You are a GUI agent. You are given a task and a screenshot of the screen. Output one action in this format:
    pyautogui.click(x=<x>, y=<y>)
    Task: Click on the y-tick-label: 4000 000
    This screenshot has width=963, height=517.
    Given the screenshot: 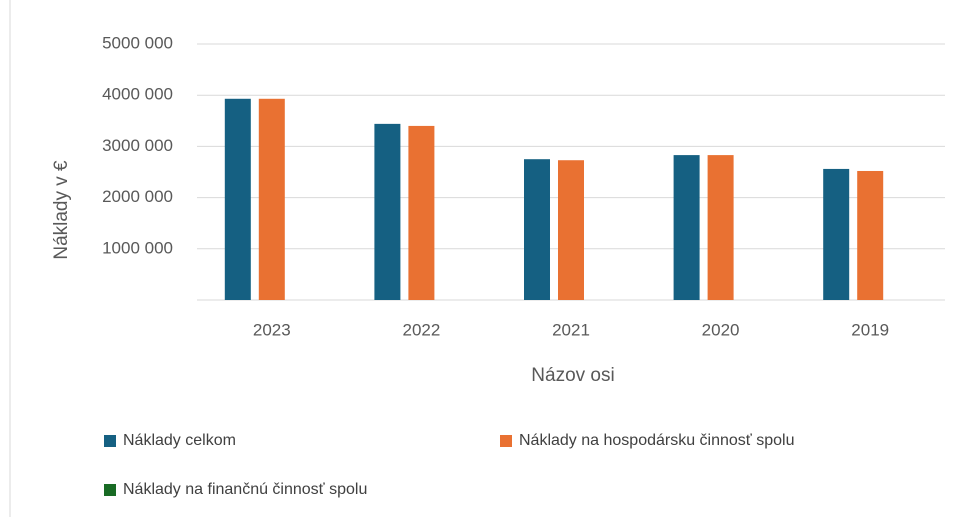 What is the action you would take?
    pyautogui.click(x=137, y=94)
    